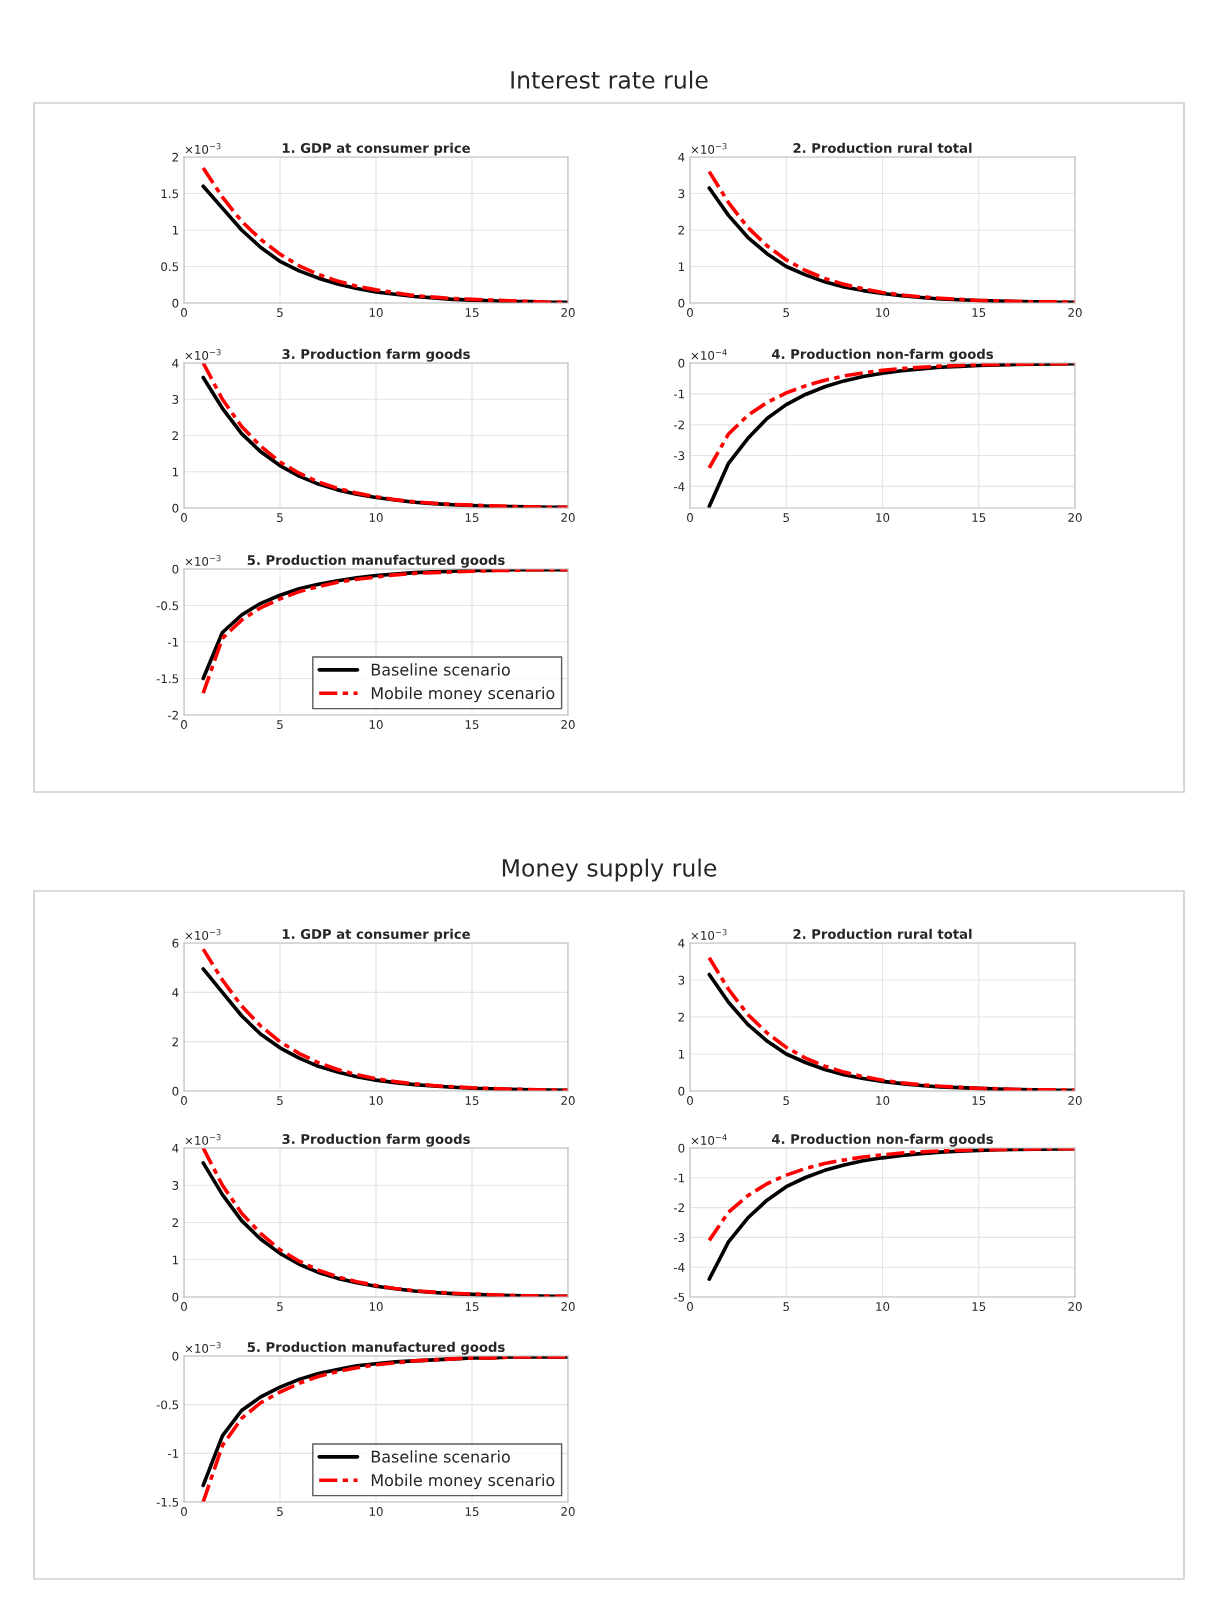  What do you see at coordinates (679, 1297) in the screenshot?
I see `y-tick-label: -5` at bounding box center [679, 1297].